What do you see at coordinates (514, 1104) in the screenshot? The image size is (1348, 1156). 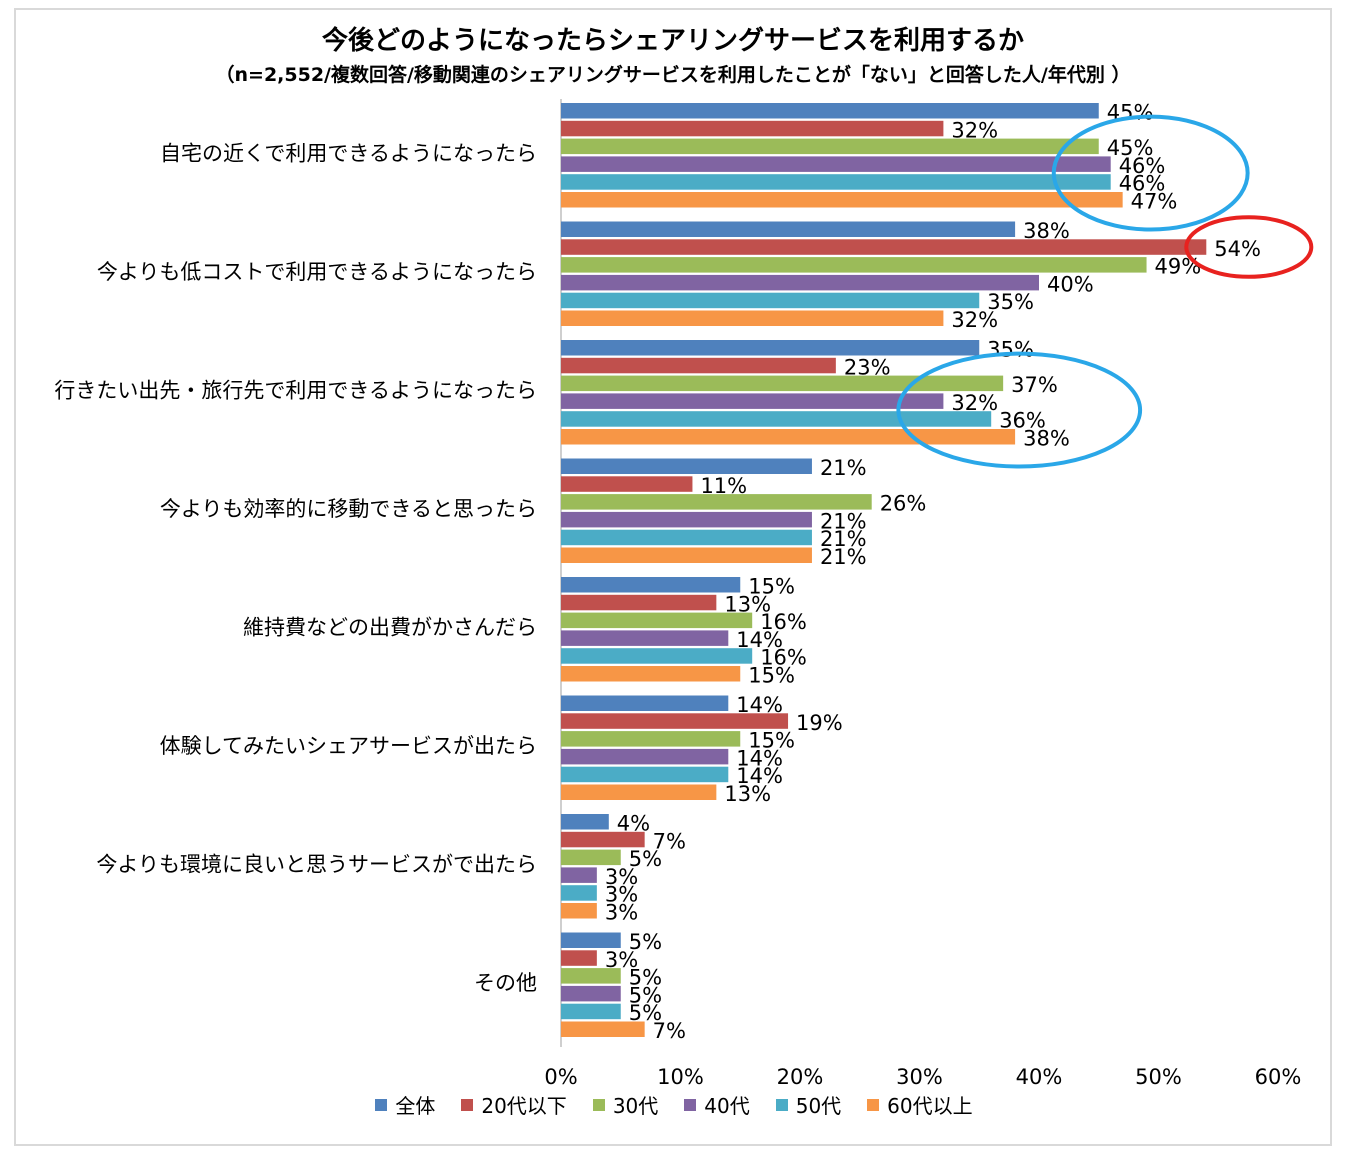 I see `legend-item: 20代以下` at bounding box center [514, 1104].